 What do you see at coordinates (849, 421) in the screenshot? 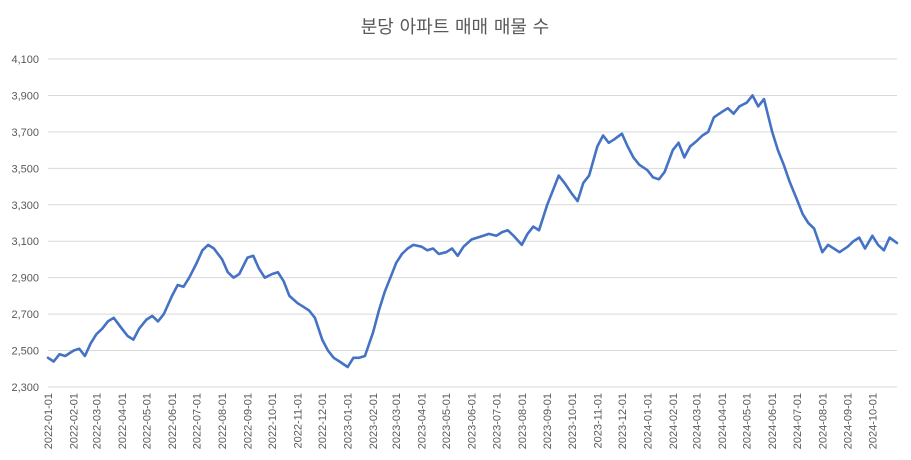
I see `x-tick-label: 2024-09-01` at bounding box center [849, 421].